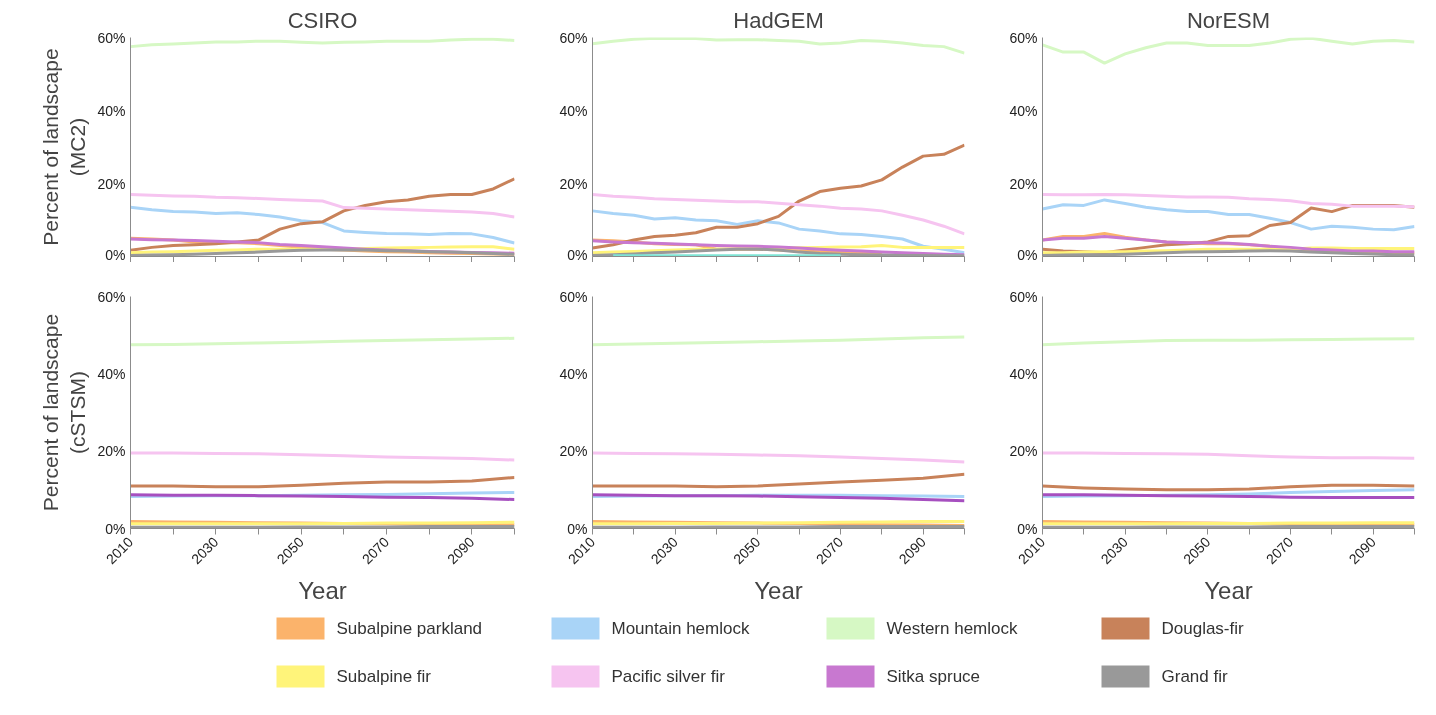 The height and width of the screenshot is (715, 1436). I want to click on legend-label: Douglas-fir, so click(1203, 628).